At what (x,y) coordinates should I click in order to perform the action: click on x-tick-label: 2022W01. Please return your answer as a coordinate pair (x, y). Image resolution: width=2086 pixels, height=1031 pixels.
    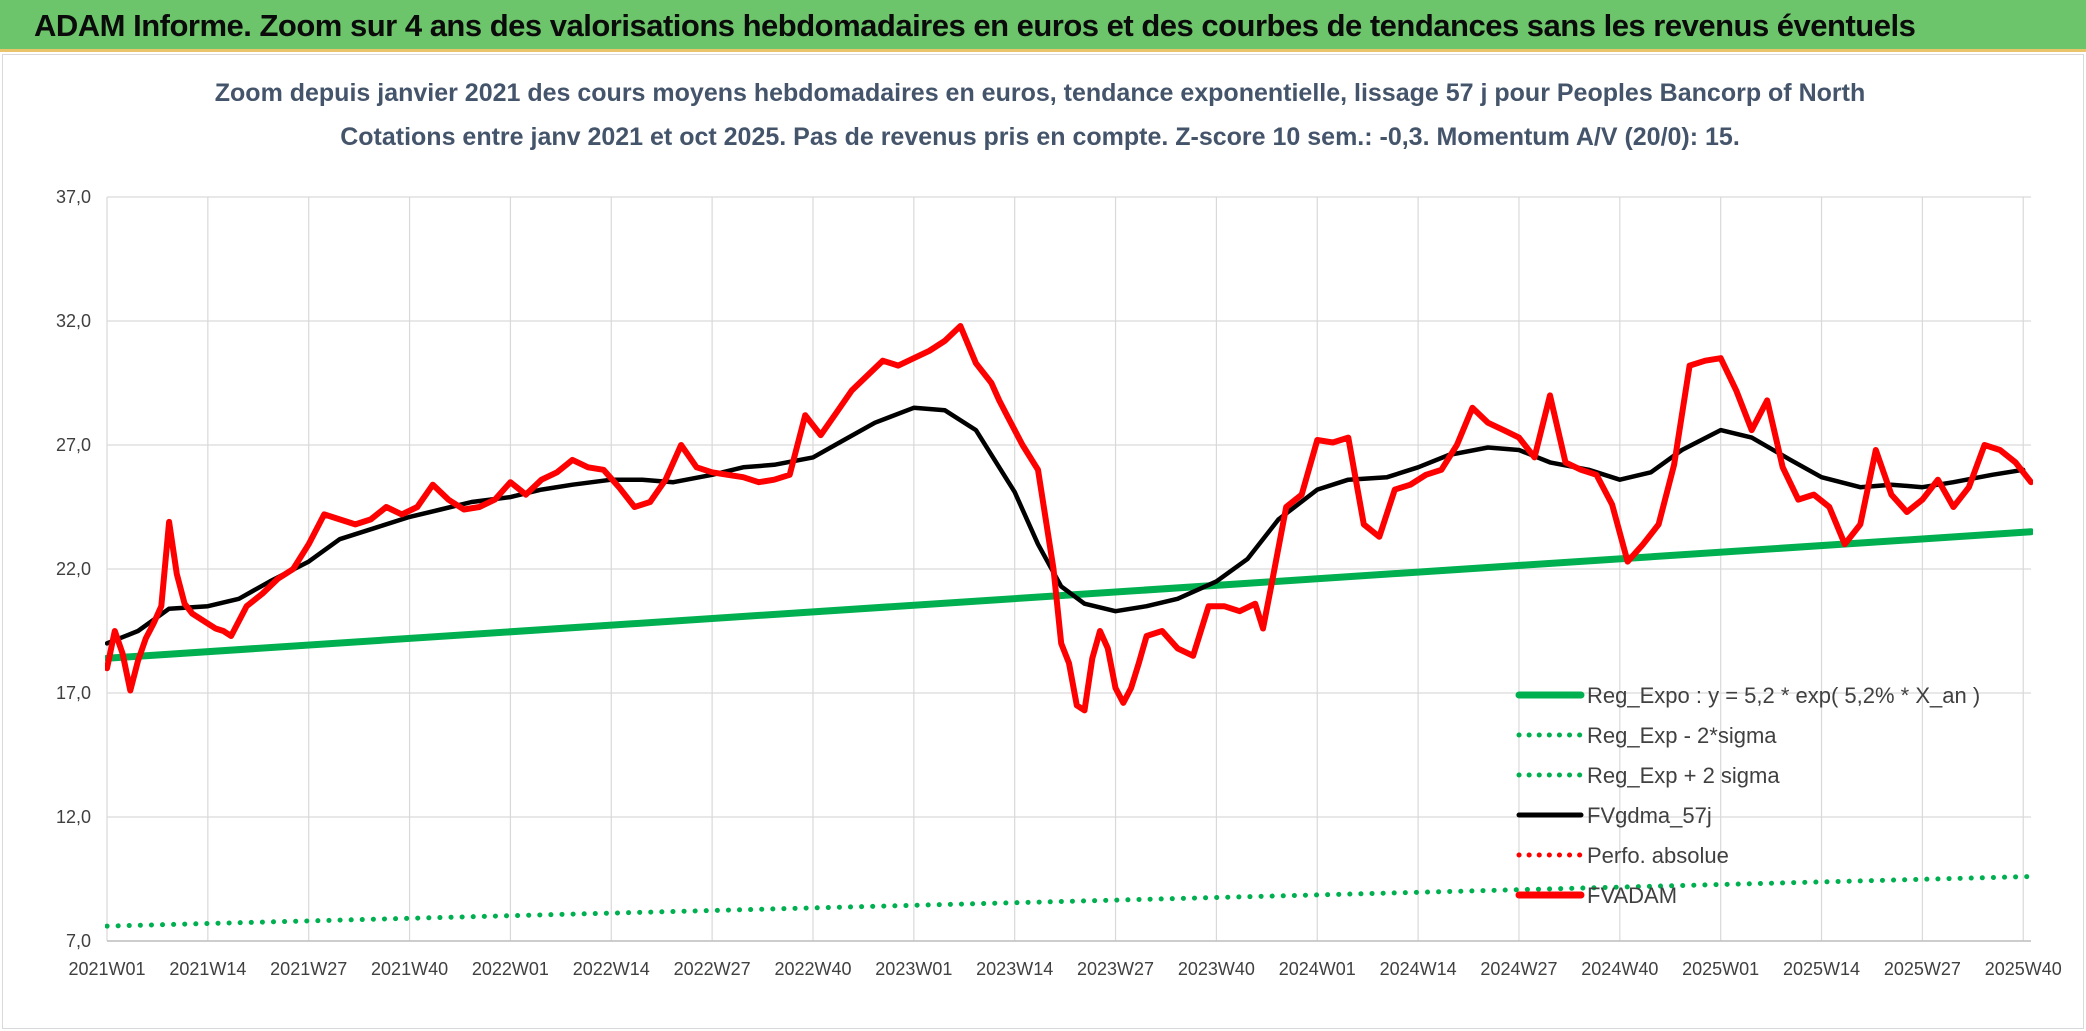
    Looking at the image, I should click on (510, 969).